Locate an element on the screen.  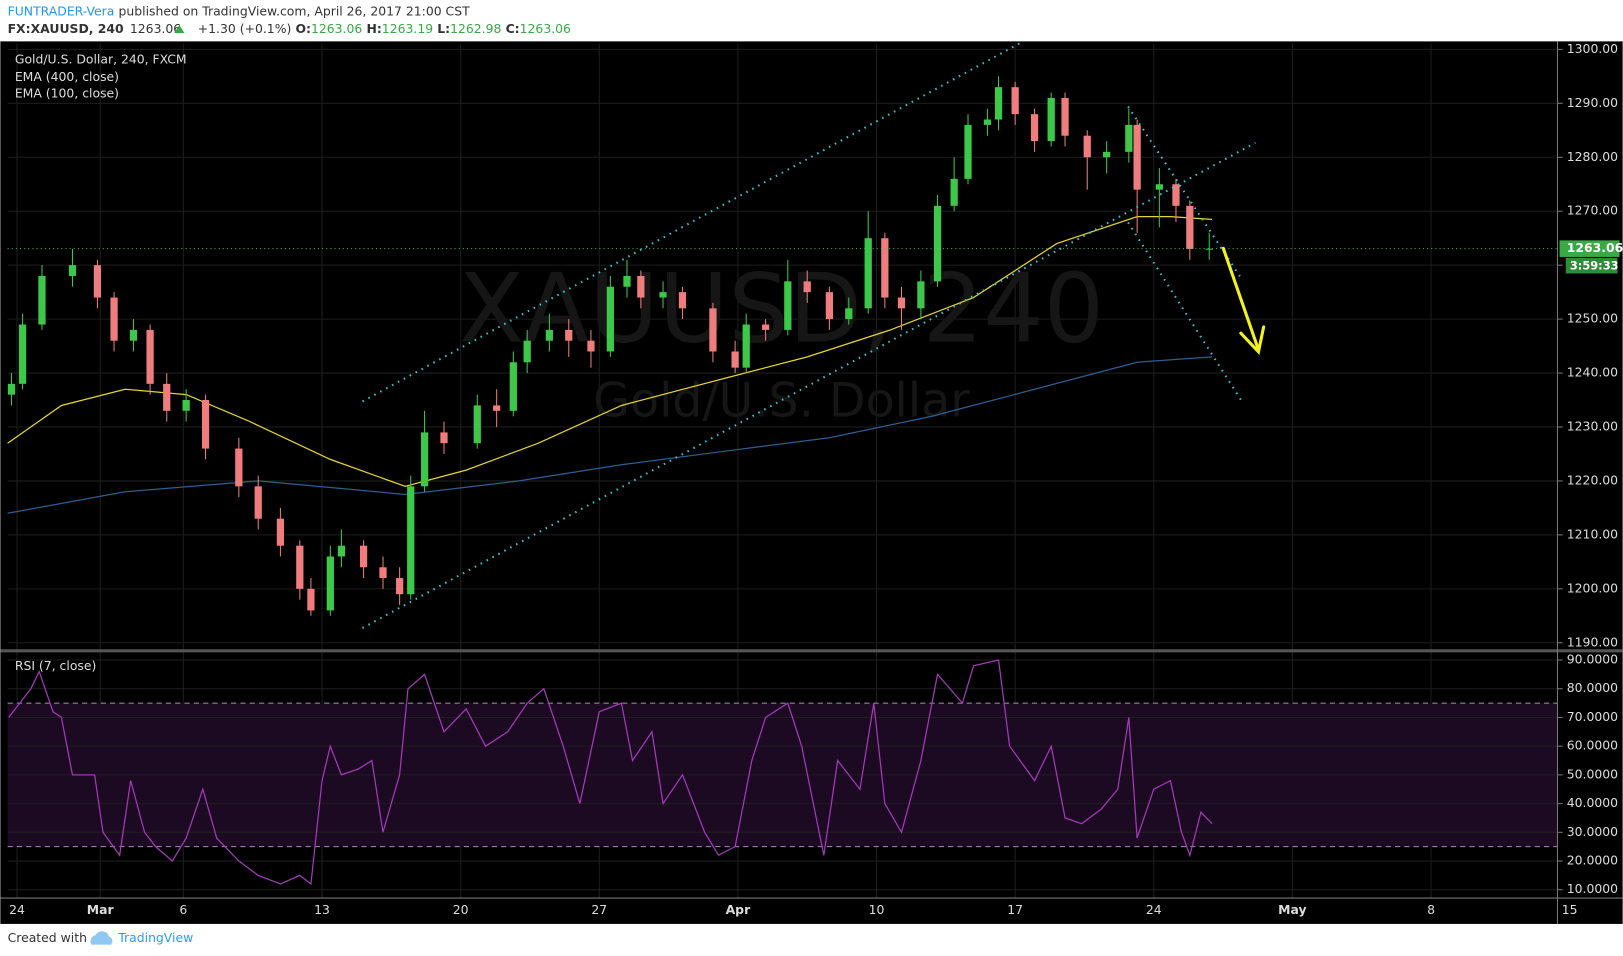
ohlc-value: 1263.19 is located at coordinates (407, 27).